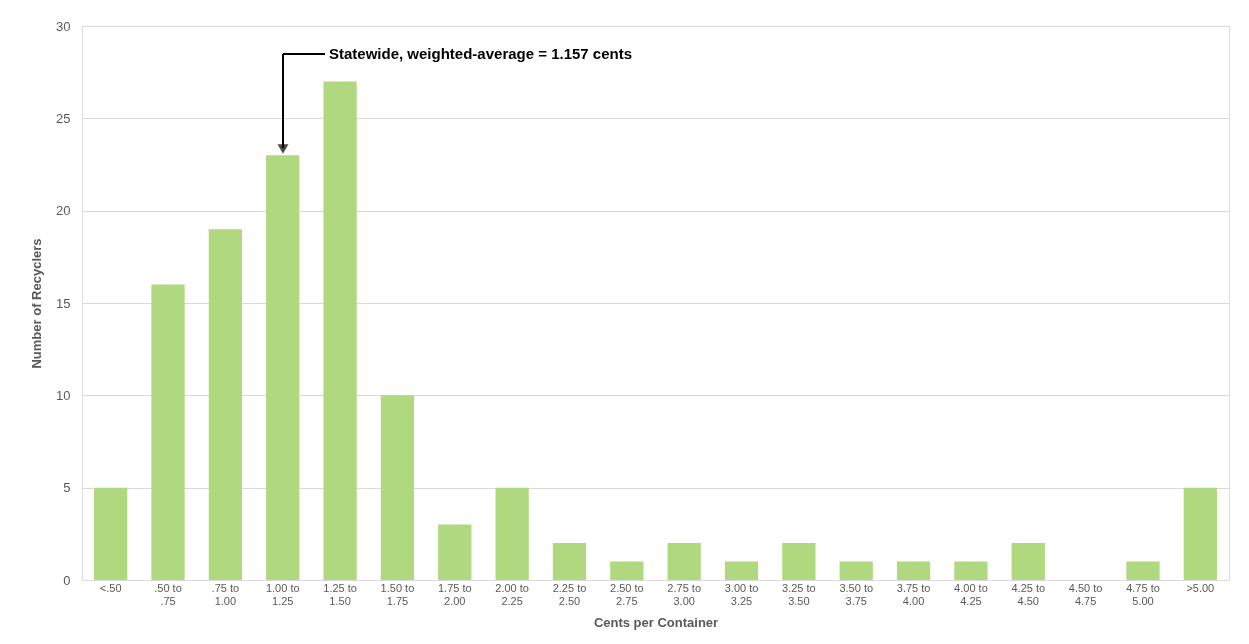  I want to click on x-tick-label: 4.75 to 5.00, so click(1143, 594).